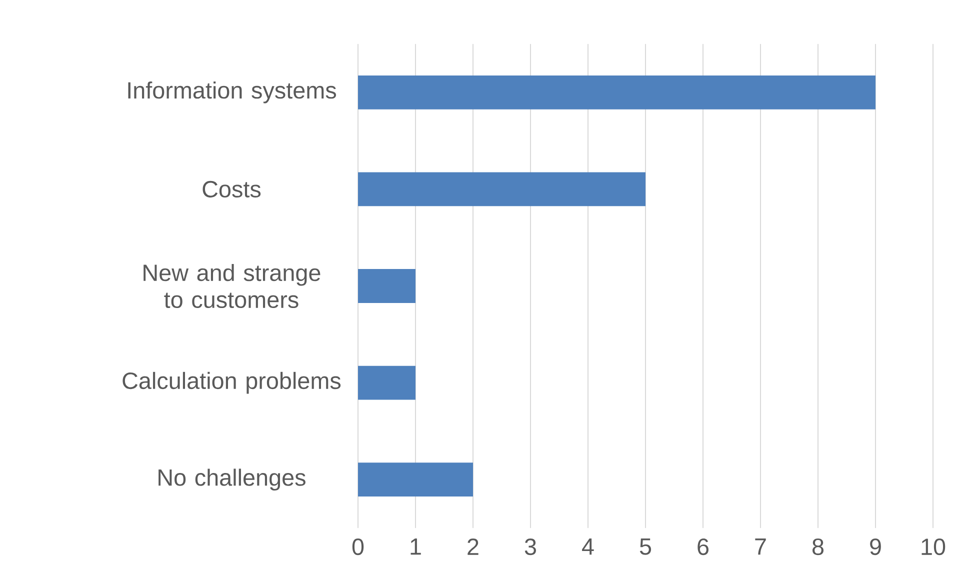  What do you see at coordinates (760, 546) in the screenshot?
I see `x-tick-label: 7` at bounding box center [760, 546].